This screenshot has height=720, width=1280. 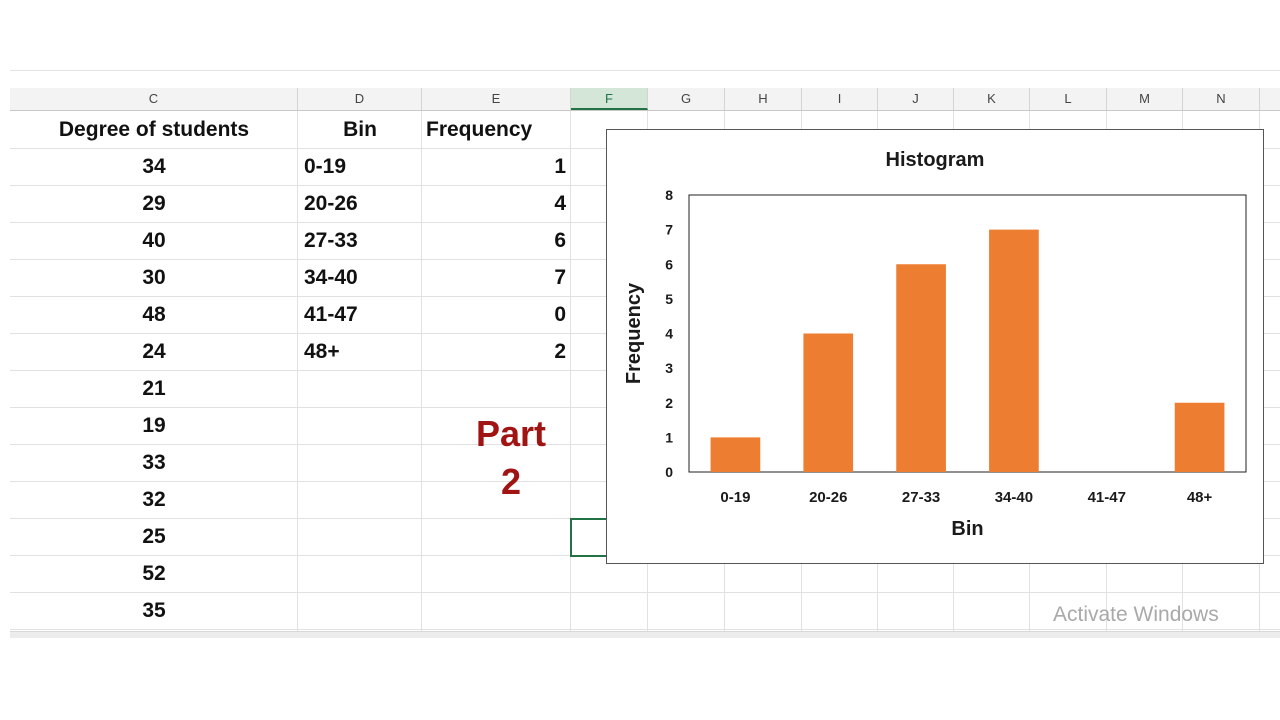 I want to click on y-tick-label: 2, so click(x=669, y=403).